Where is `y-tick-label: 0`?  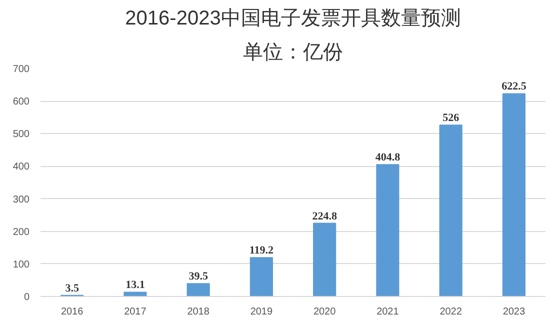 y-tick-label: 0 is located at coordinates (27, 297).